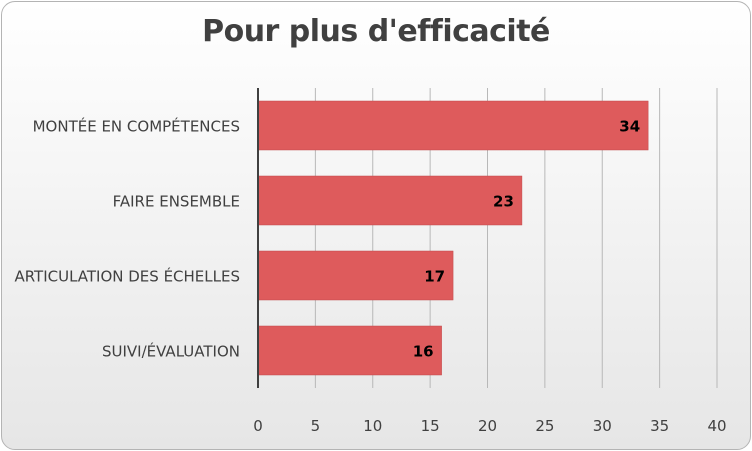 The image size is (752, 451). What do you see at coordinates (544, 426) in the screenshot?
I see `x-tick-label-5: 25` at bounding box center [544, 426].